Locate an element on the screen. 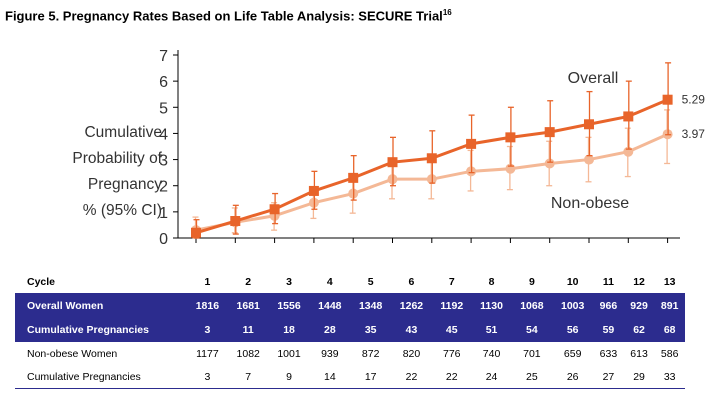 The image size is (715, 404). table-cell: 586 is located at coordinates (669, 353).